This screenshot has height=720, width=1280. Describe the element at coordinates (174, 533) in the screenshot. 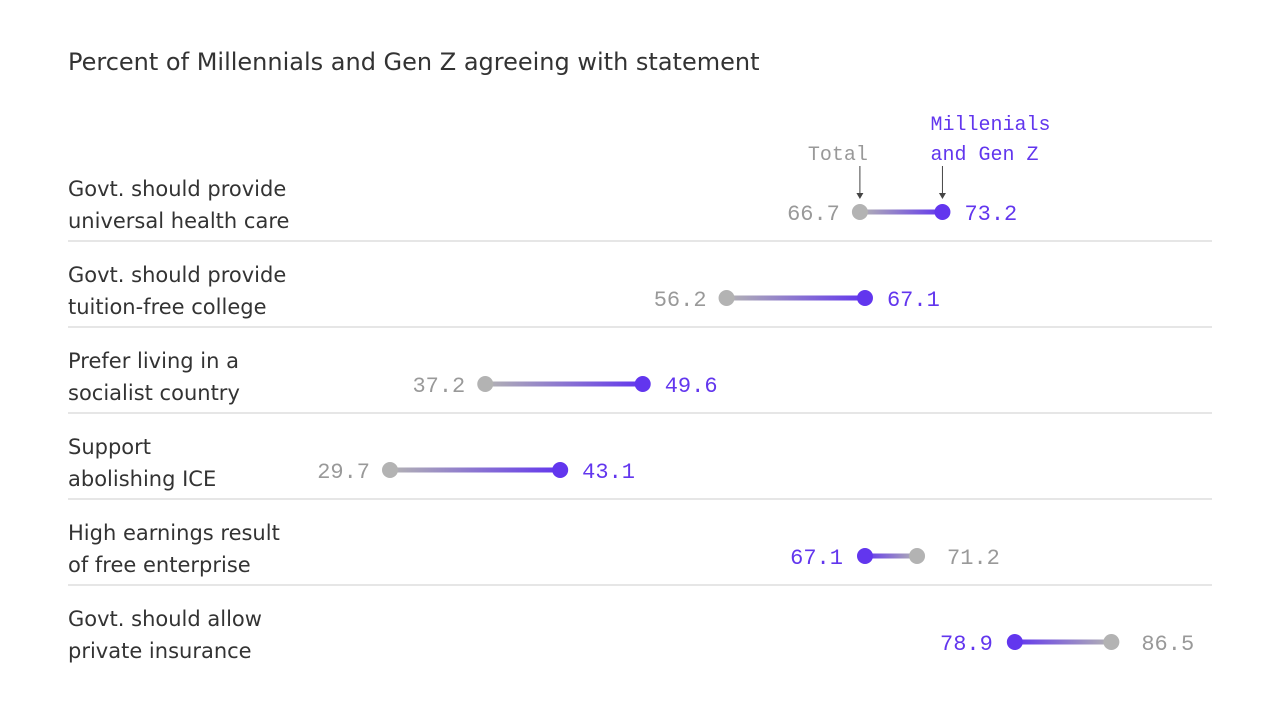

I see `row-label-line1: High earnings result` at that location.